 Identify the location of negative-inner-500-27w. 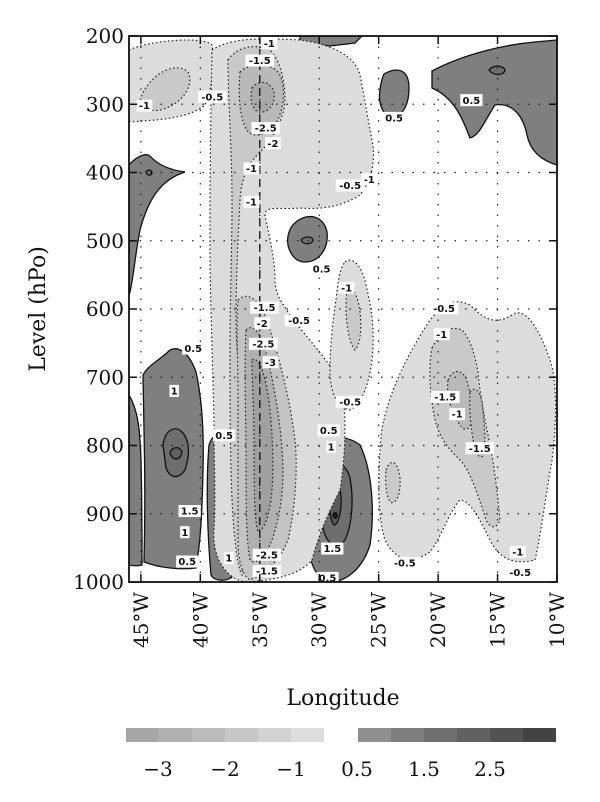
(353, 319).